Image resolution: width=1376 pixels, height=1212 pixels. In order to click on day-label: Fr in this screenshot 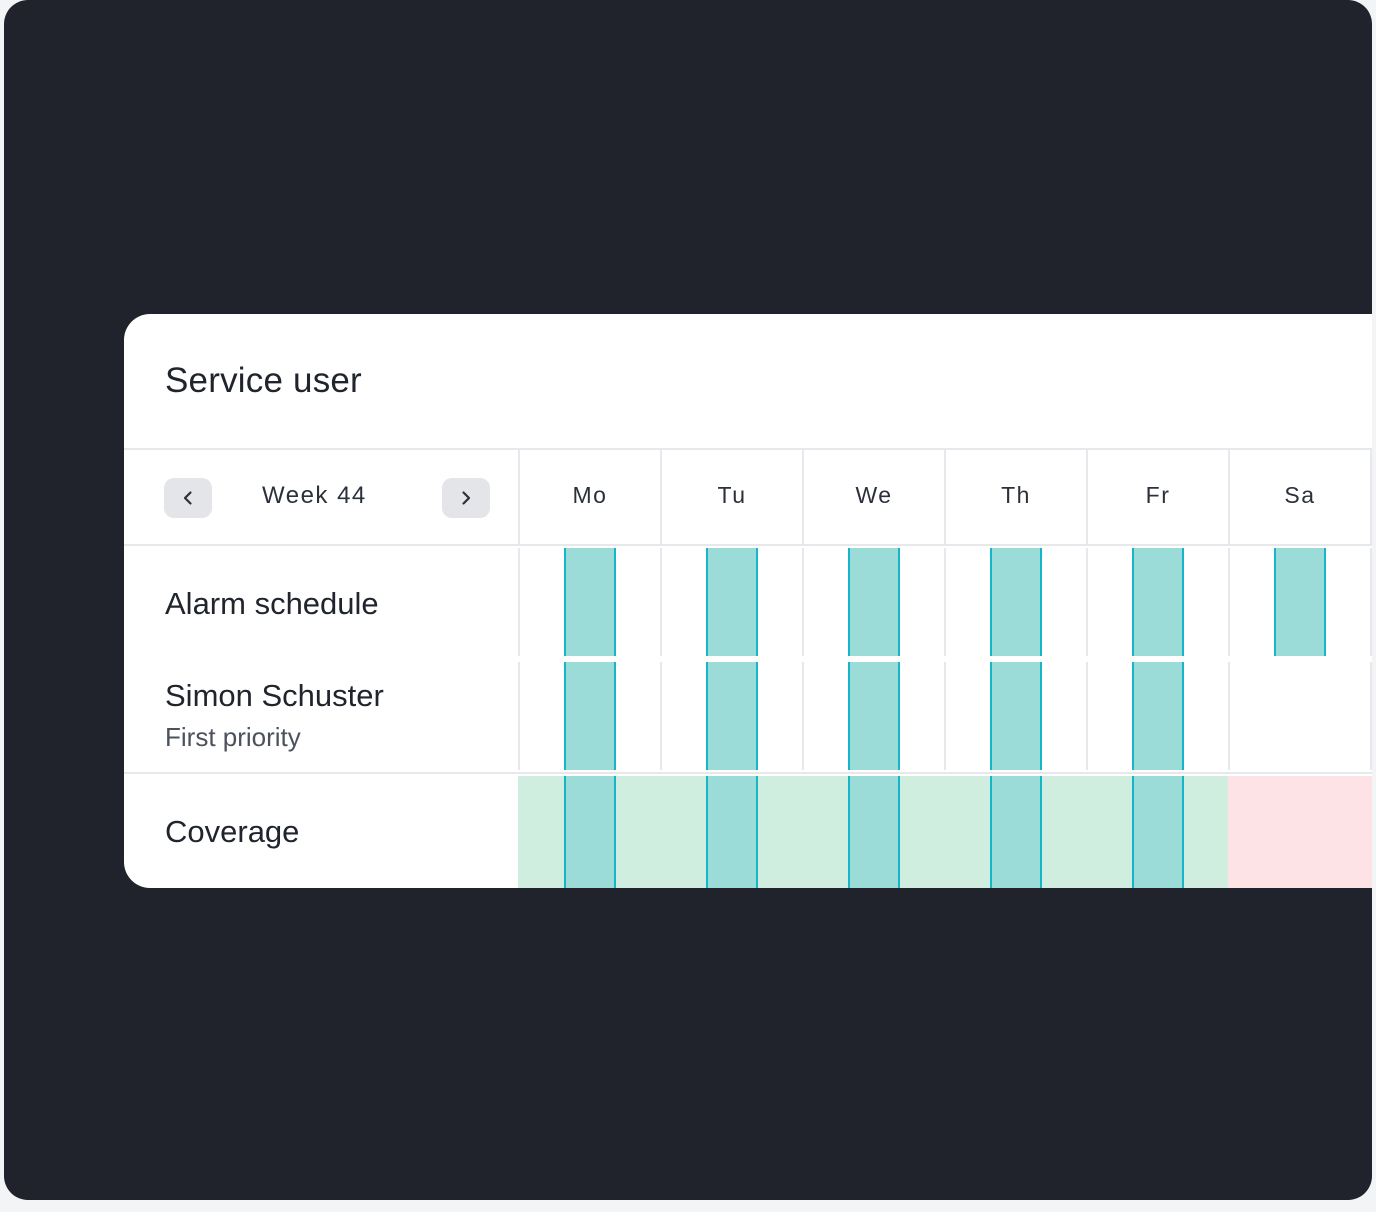, I will do `click(1158, 495)`.